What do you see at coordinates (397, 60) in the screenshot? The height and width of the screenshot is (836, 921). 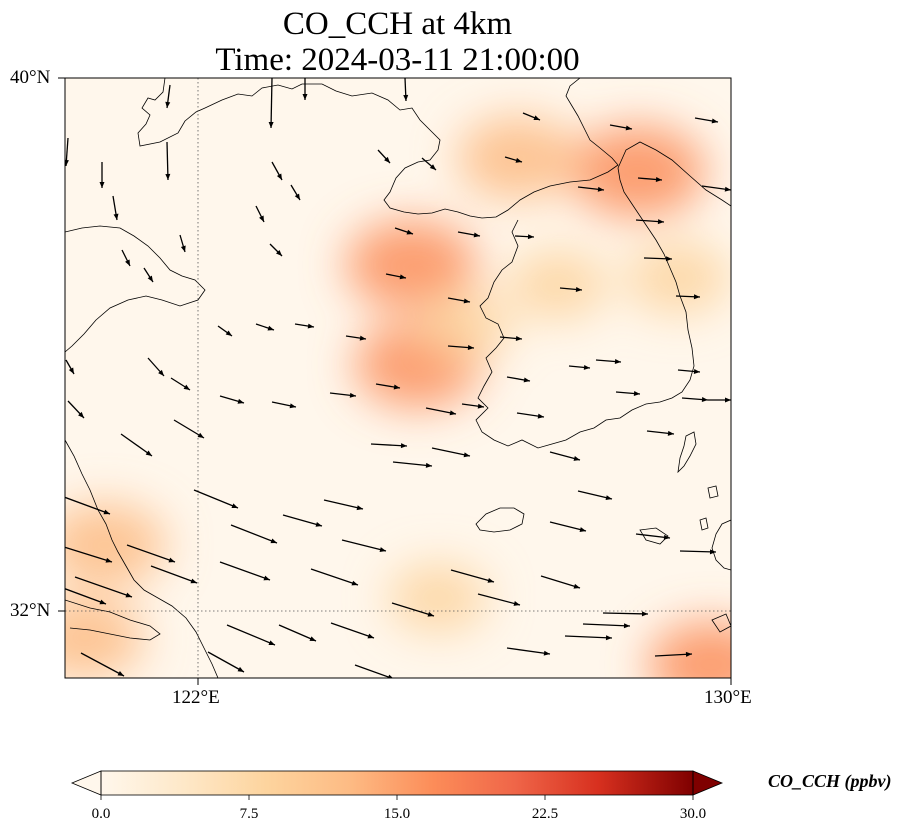 I see `map-subtitle: Time: 2024-03-11 21:00:00` at bounding box center [397, 60].